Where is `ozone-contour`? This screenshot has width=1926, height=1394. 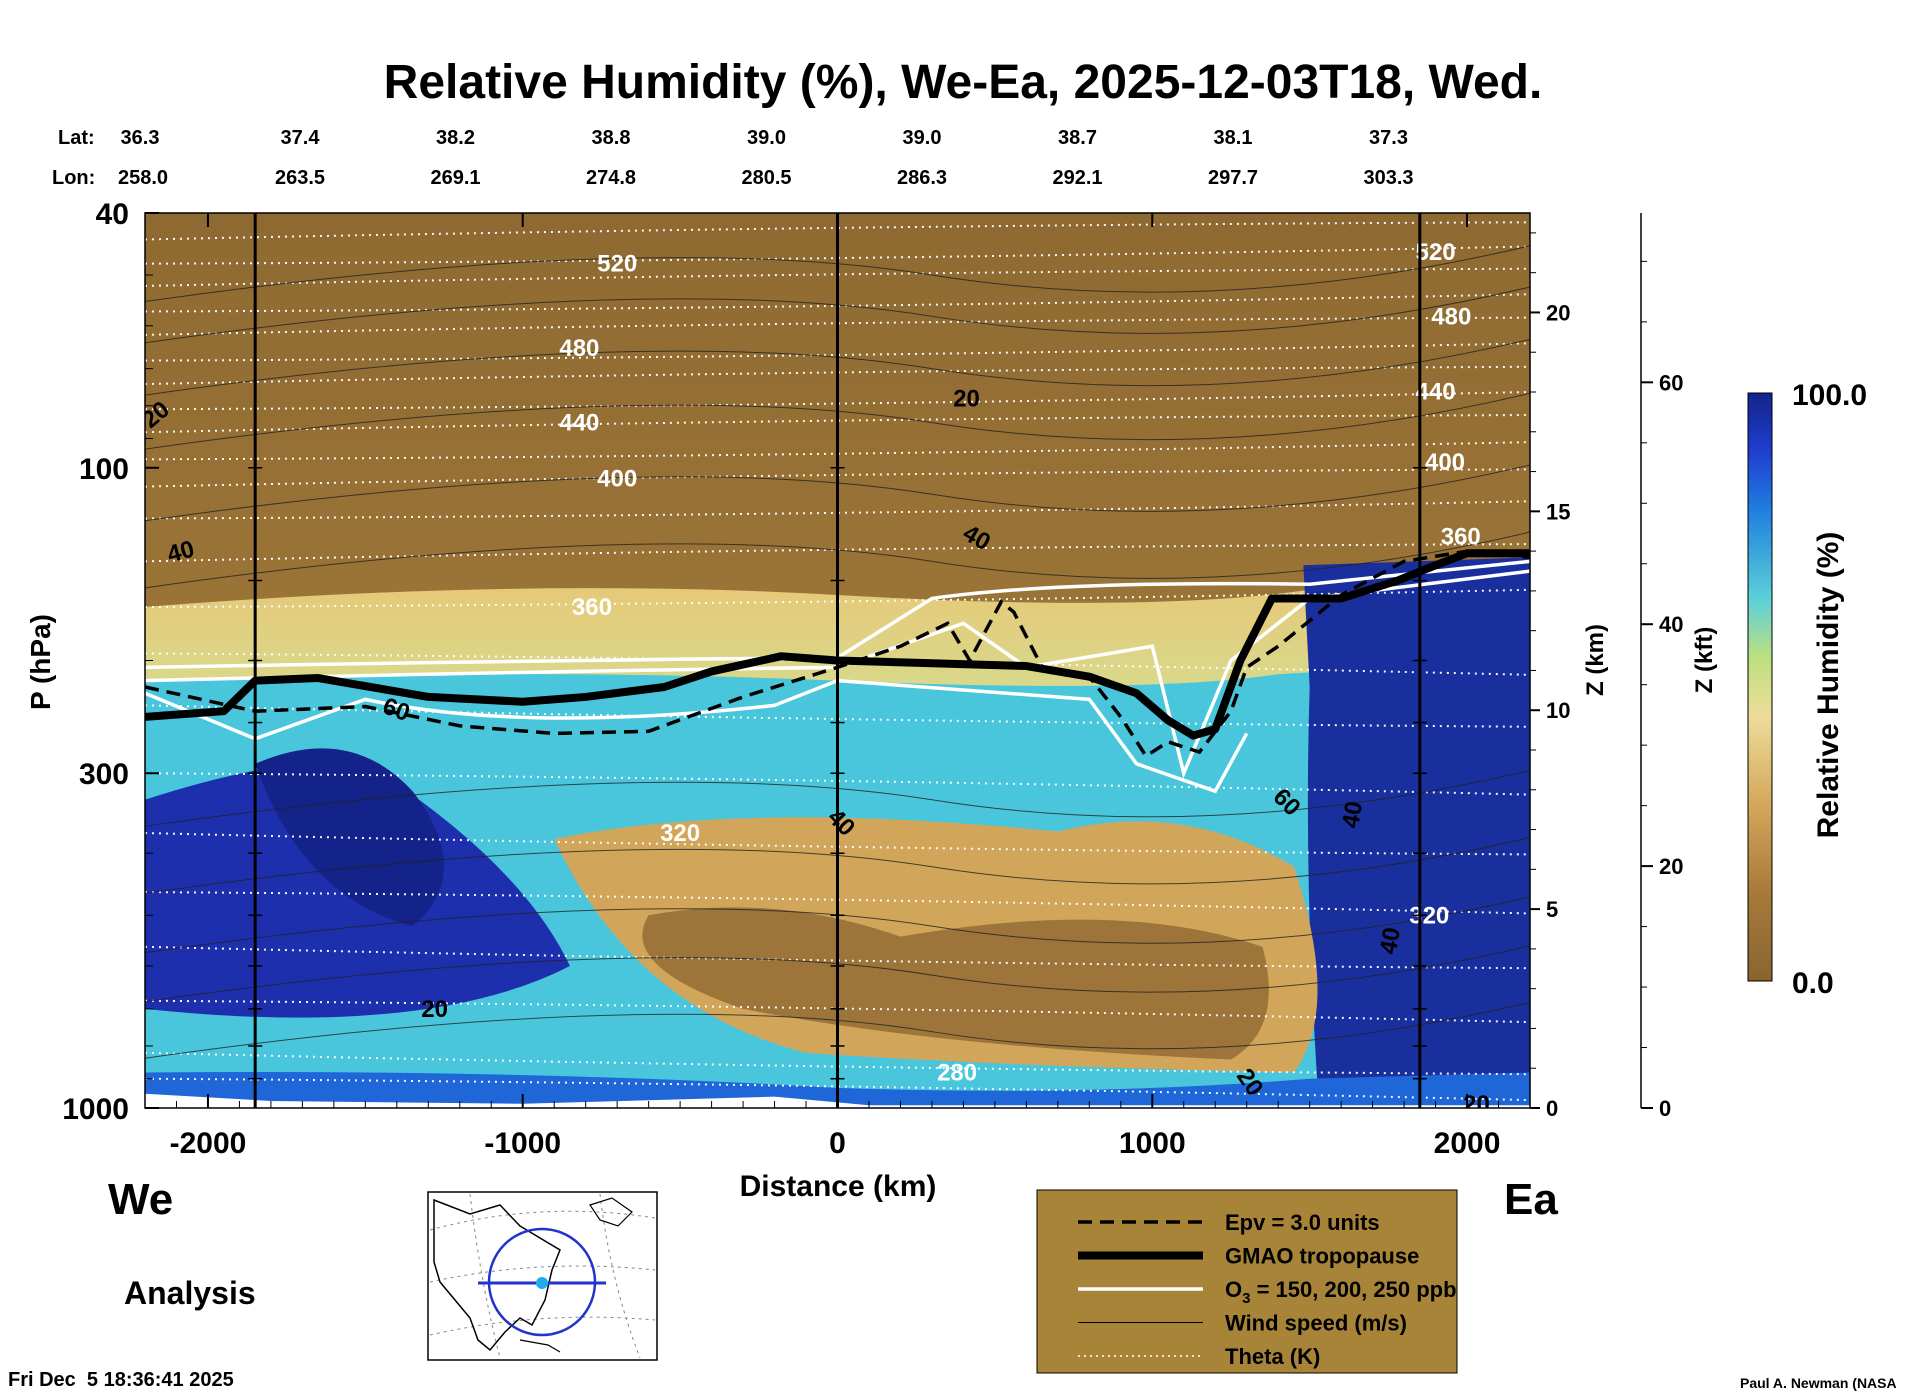
ozone-contour is located at coordinates (697, 736).